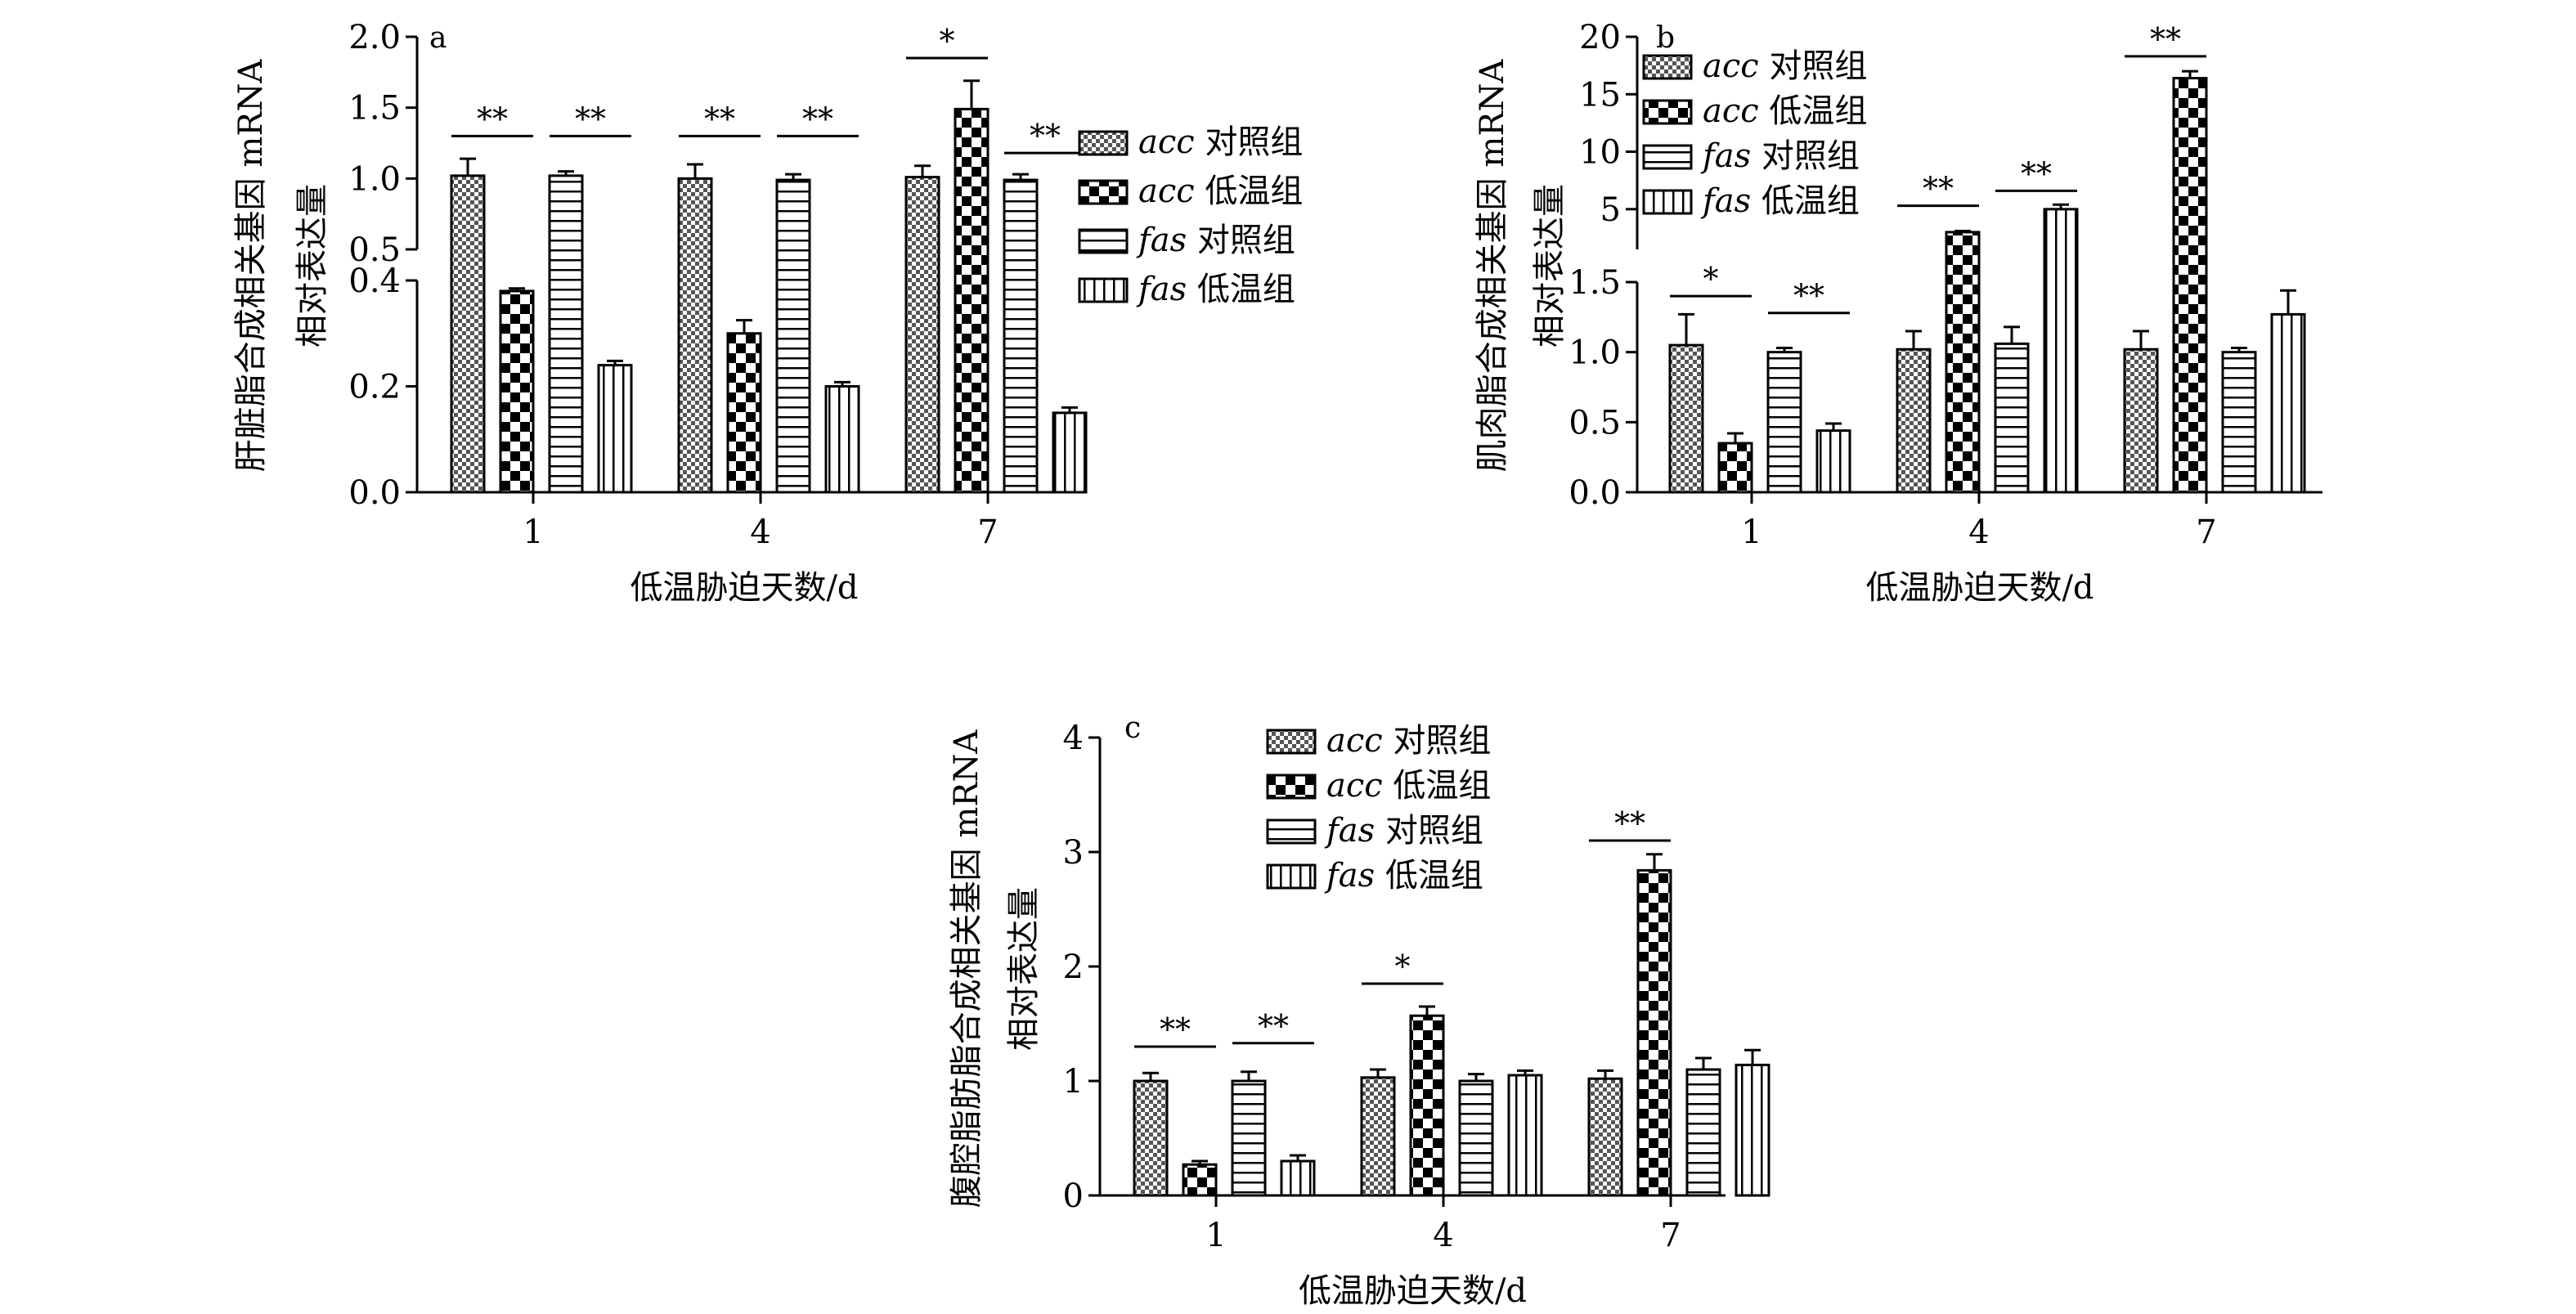 The image size is (2576, 1314). I want to click on y-tick-label: 1.0, so click(1595, 353).